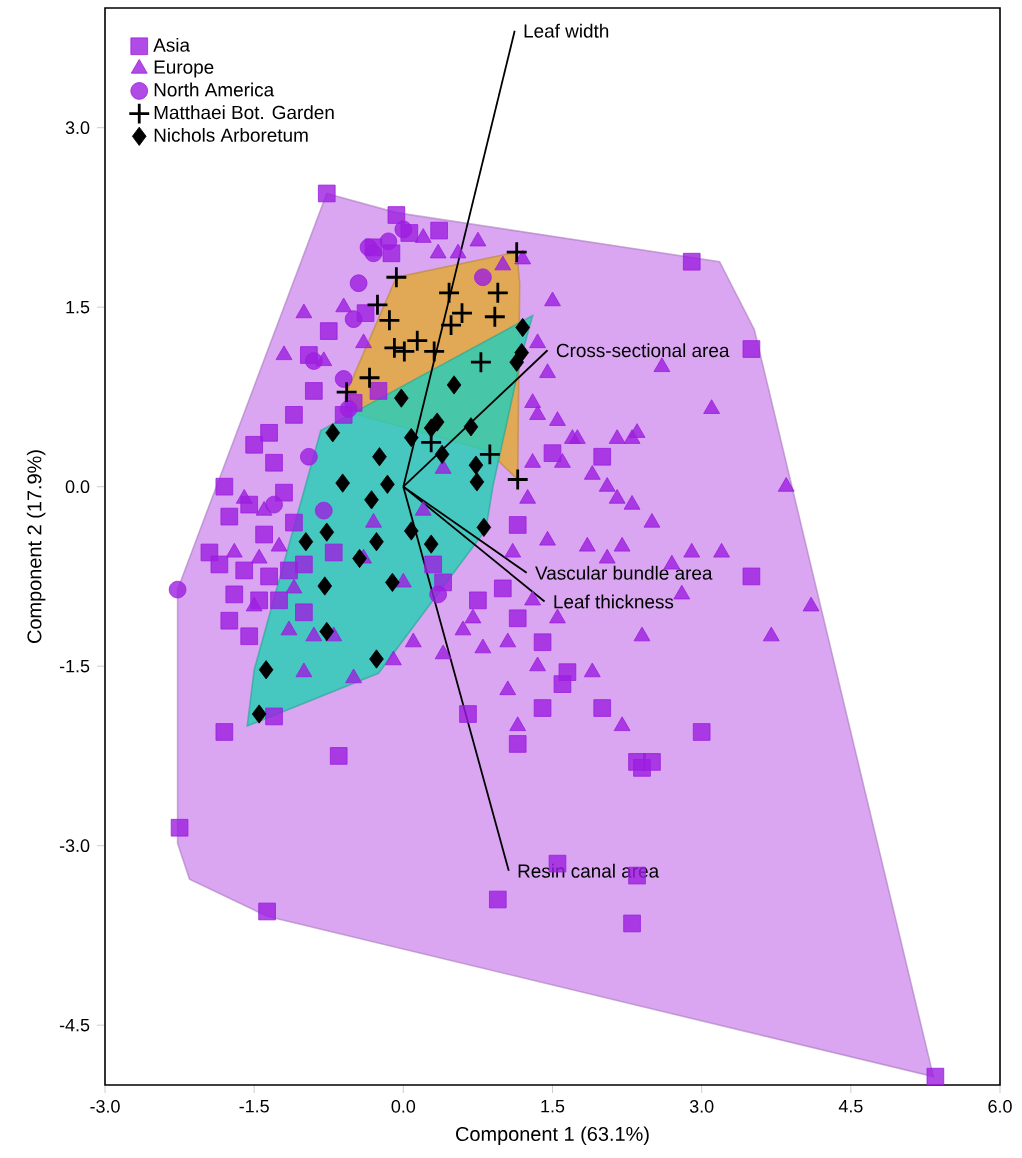 This screenshot has width=1022, height=1158. Describe the element at coordinates (701, 1106) in the screenshot. I see `x-tick-label: 3.0` at that location.